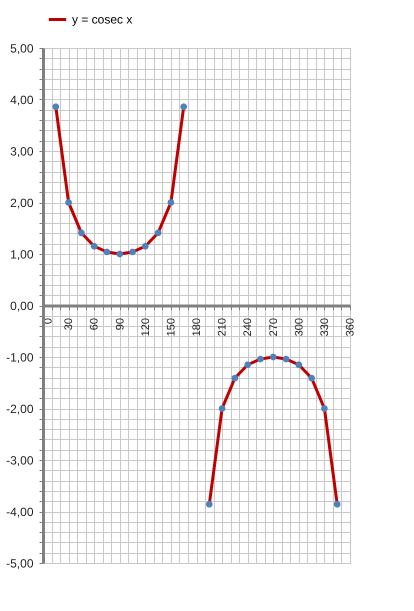 The image size is (414, 611). I want to click on x-tick-label: 90, so click(120, 324).